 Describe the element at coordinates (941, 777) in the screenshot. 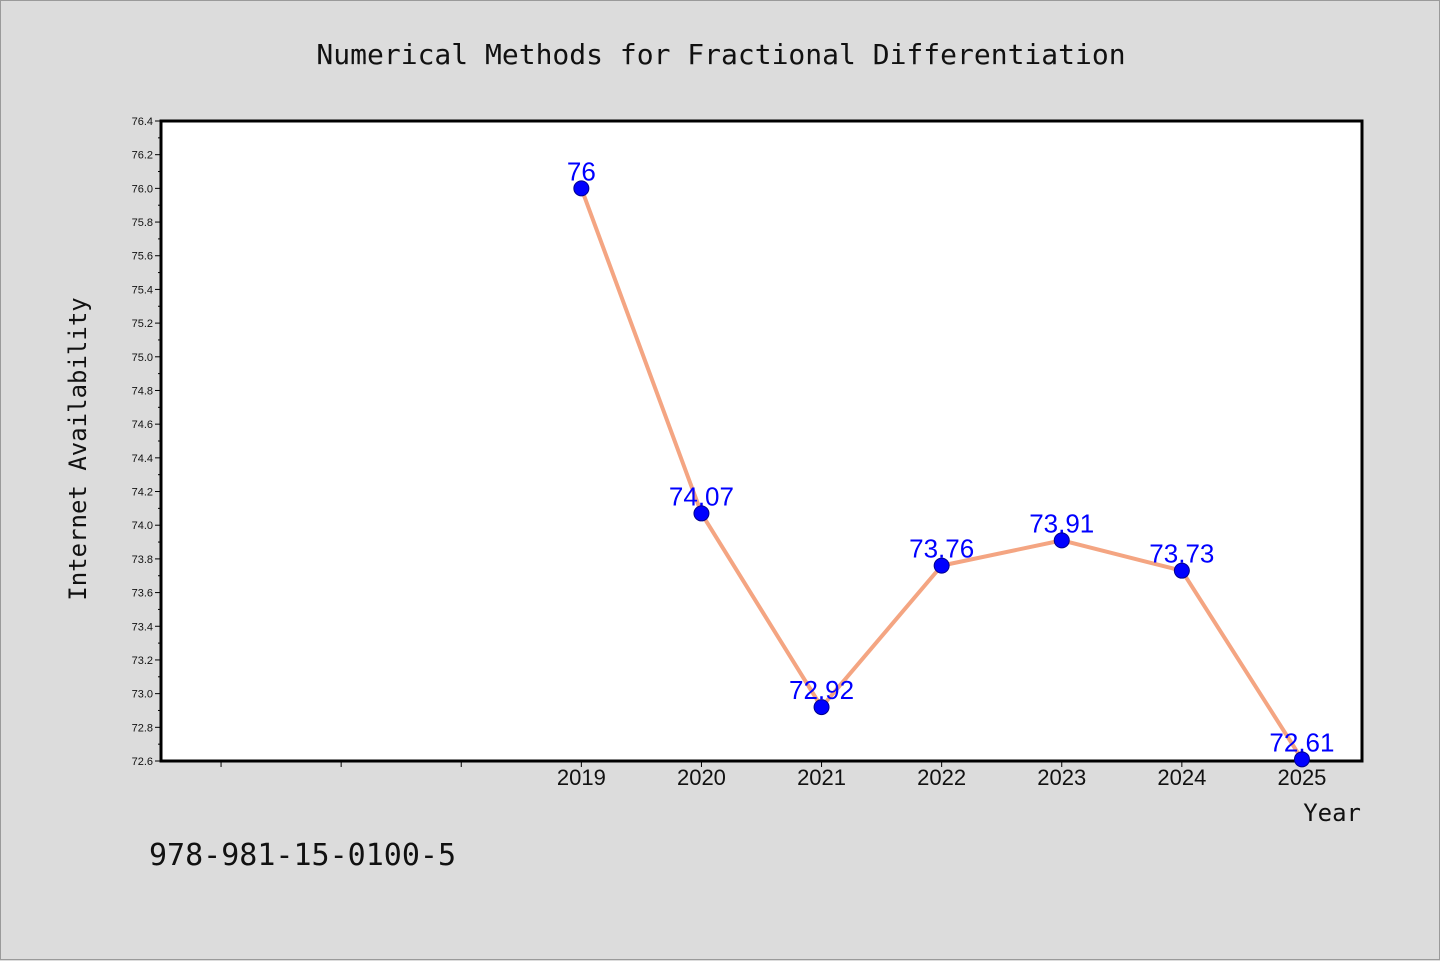

I see `x-tick-label: 2022` at that location.